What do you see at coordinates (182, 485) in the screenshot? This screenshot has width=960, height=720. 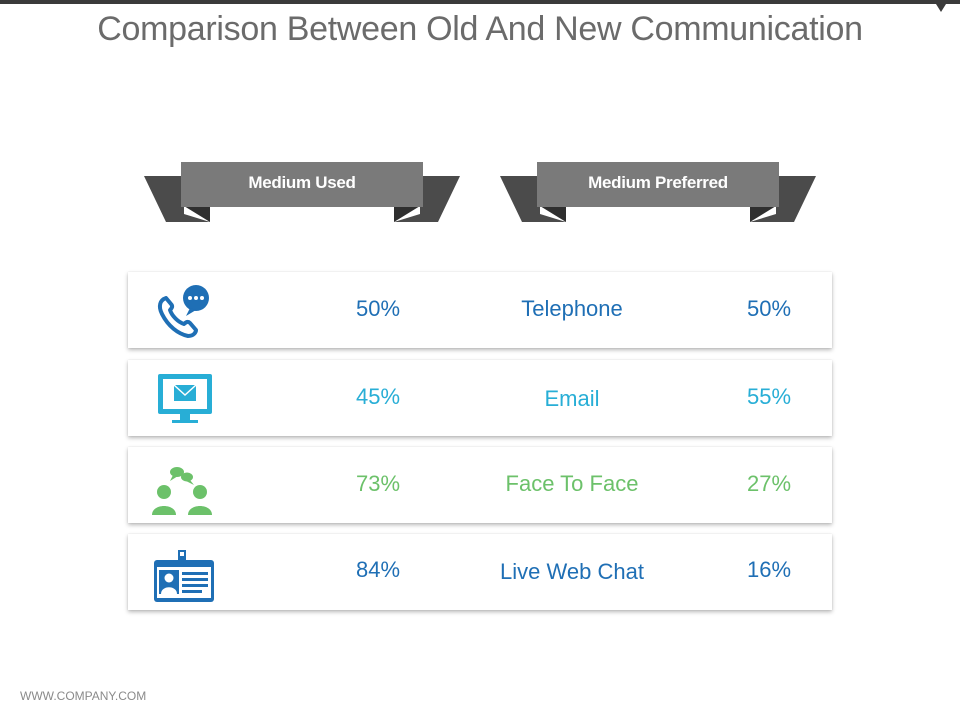 I see `people-talk-icon` at bounding box center [182, 485].